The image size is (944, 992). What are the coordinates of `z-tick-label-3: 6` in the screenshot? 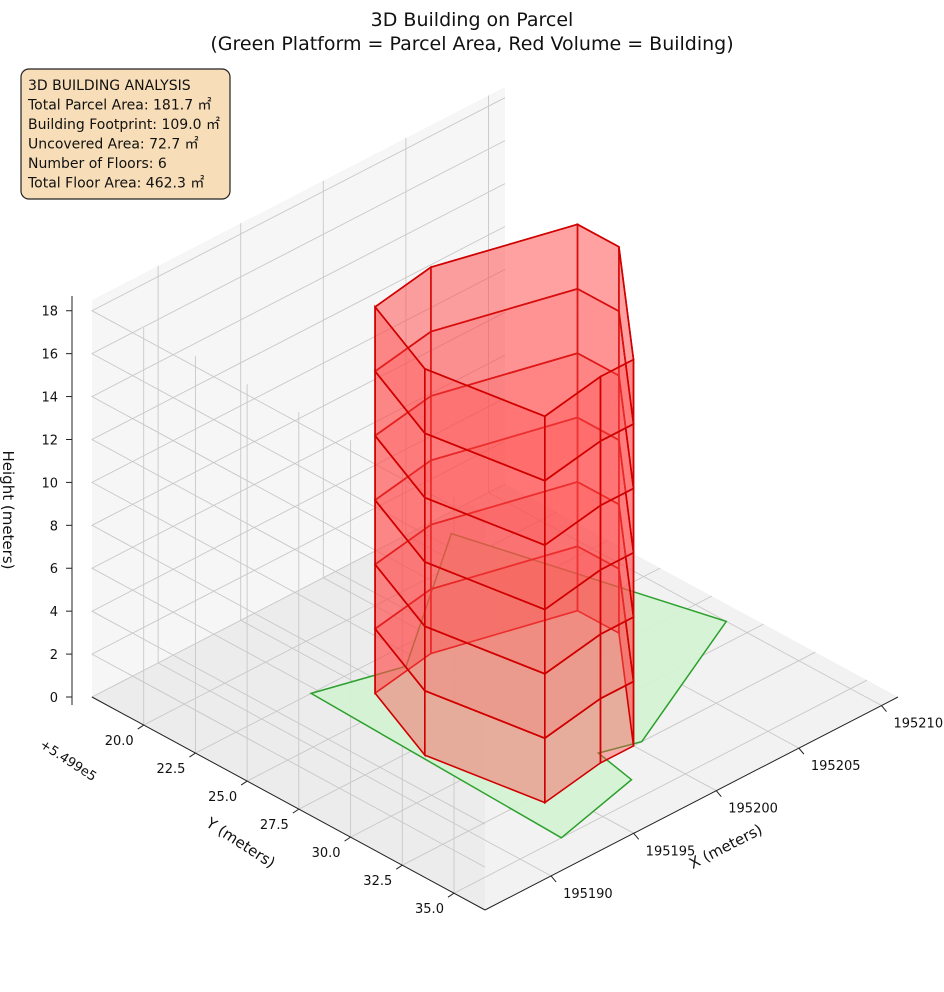 It's located at (54, 569).